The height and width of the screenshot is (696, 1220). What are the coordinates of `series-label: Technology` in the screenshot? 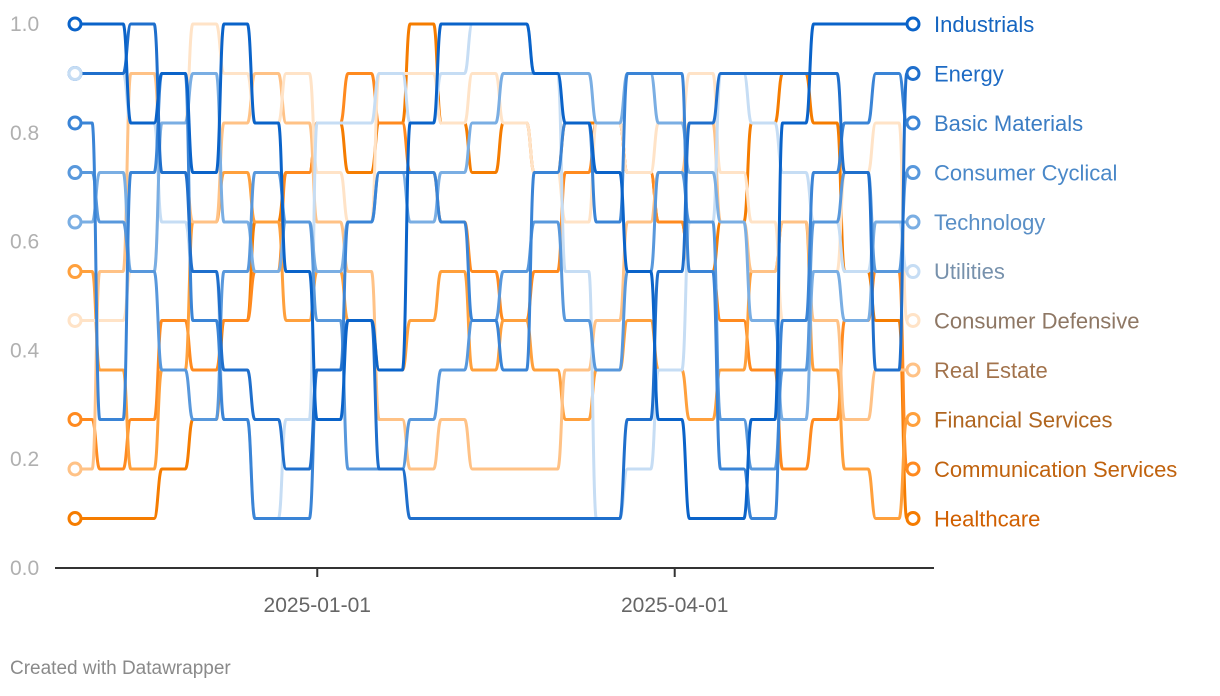 It's located at (989, 222).